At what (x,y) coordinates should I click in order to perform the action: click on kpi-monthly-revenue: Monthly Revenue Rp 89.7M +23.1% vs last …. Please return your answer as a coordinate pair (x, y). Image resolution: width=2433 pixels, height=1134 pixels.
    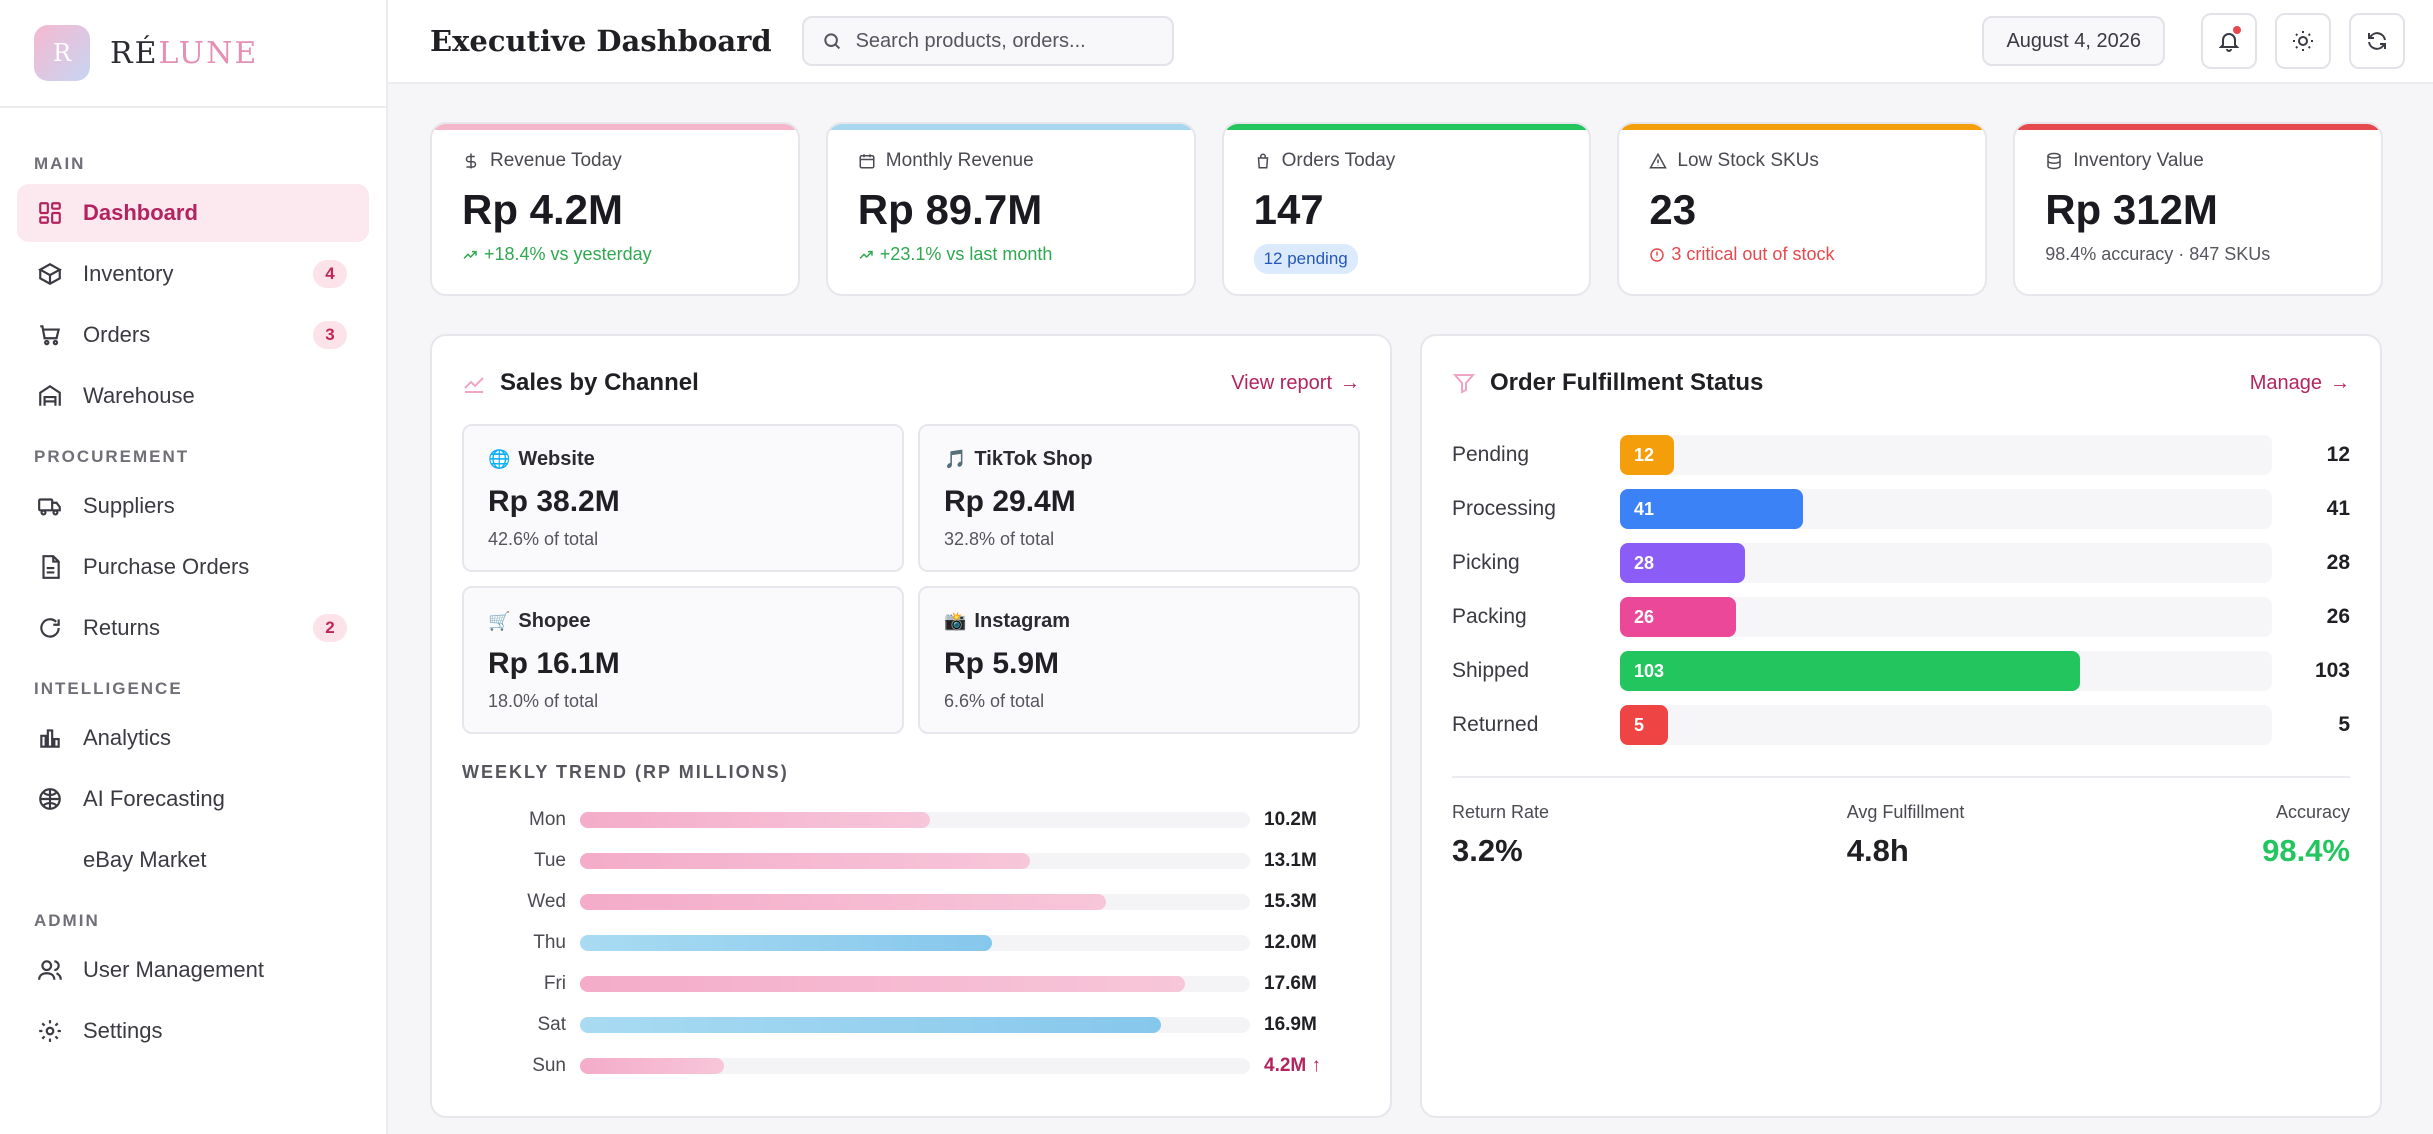
    Looking at the image, I should click on (1010, 209).